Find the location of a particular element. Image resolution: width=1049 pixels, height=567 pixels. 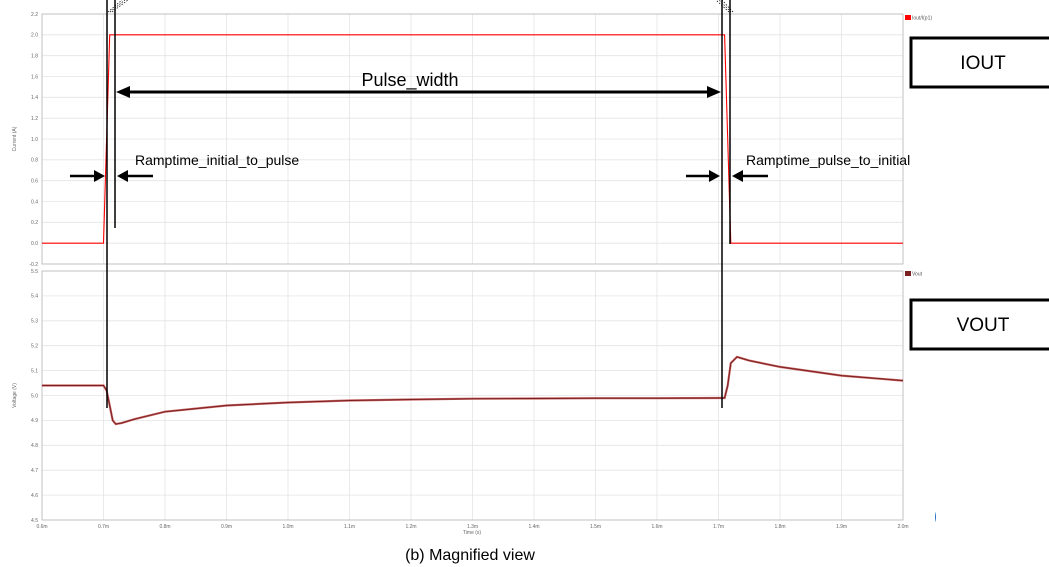

vout-box-label: VOUT is located at coordinates (983, 325).